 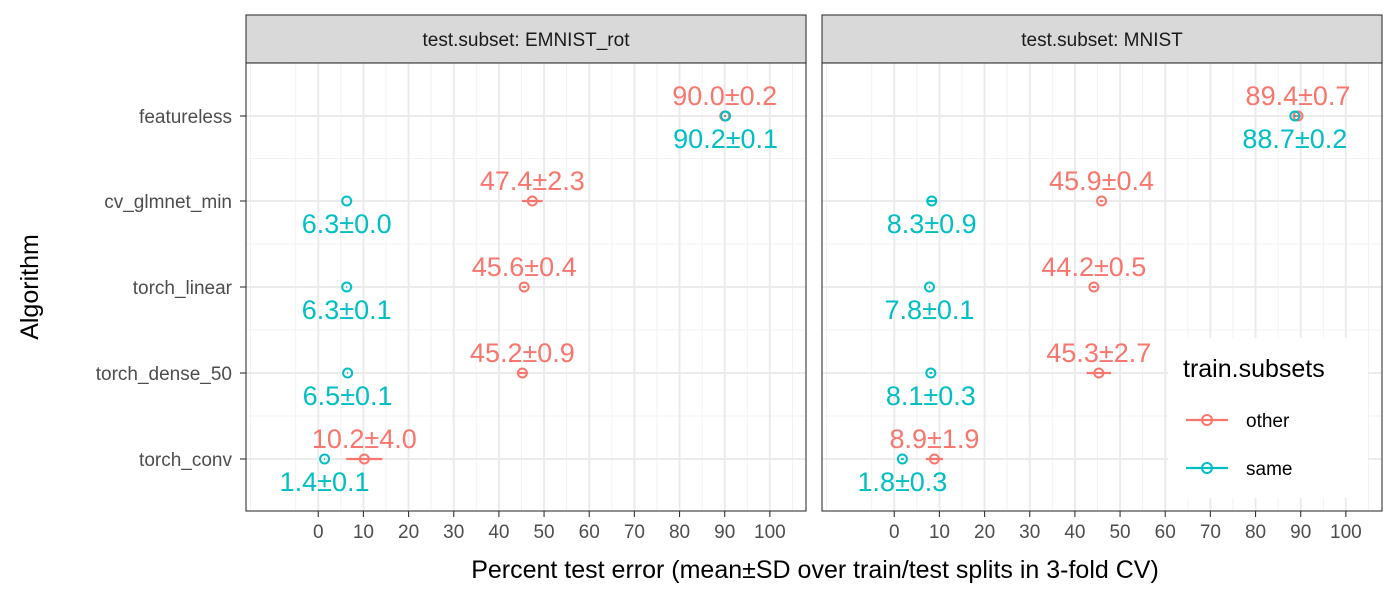 What do you see at coordinates (1269, 469) in the screenshot?
I see `legend-entry-label: same` at bounding box center [1269, 469].